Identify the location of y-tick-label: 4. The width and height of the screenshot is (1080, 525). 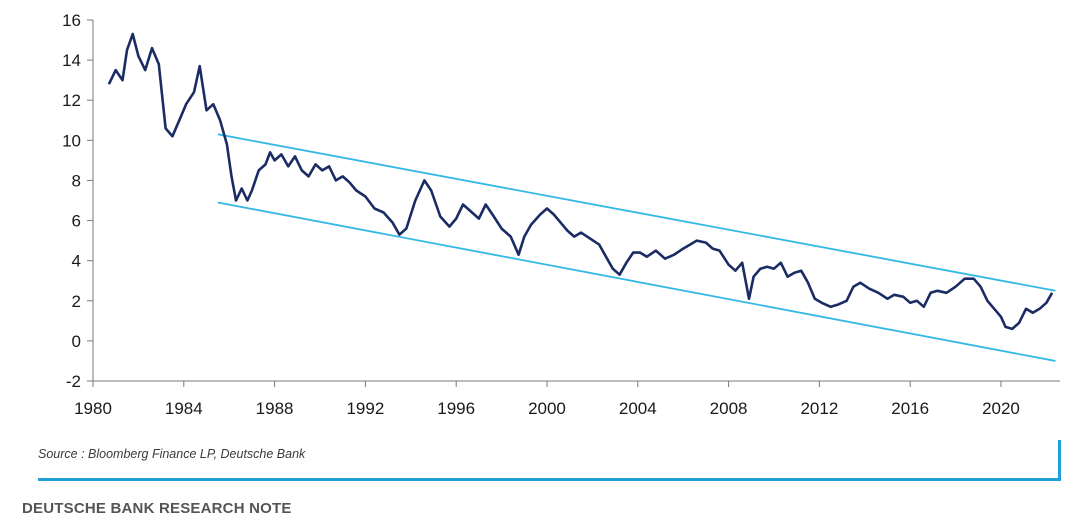
(76, 261).